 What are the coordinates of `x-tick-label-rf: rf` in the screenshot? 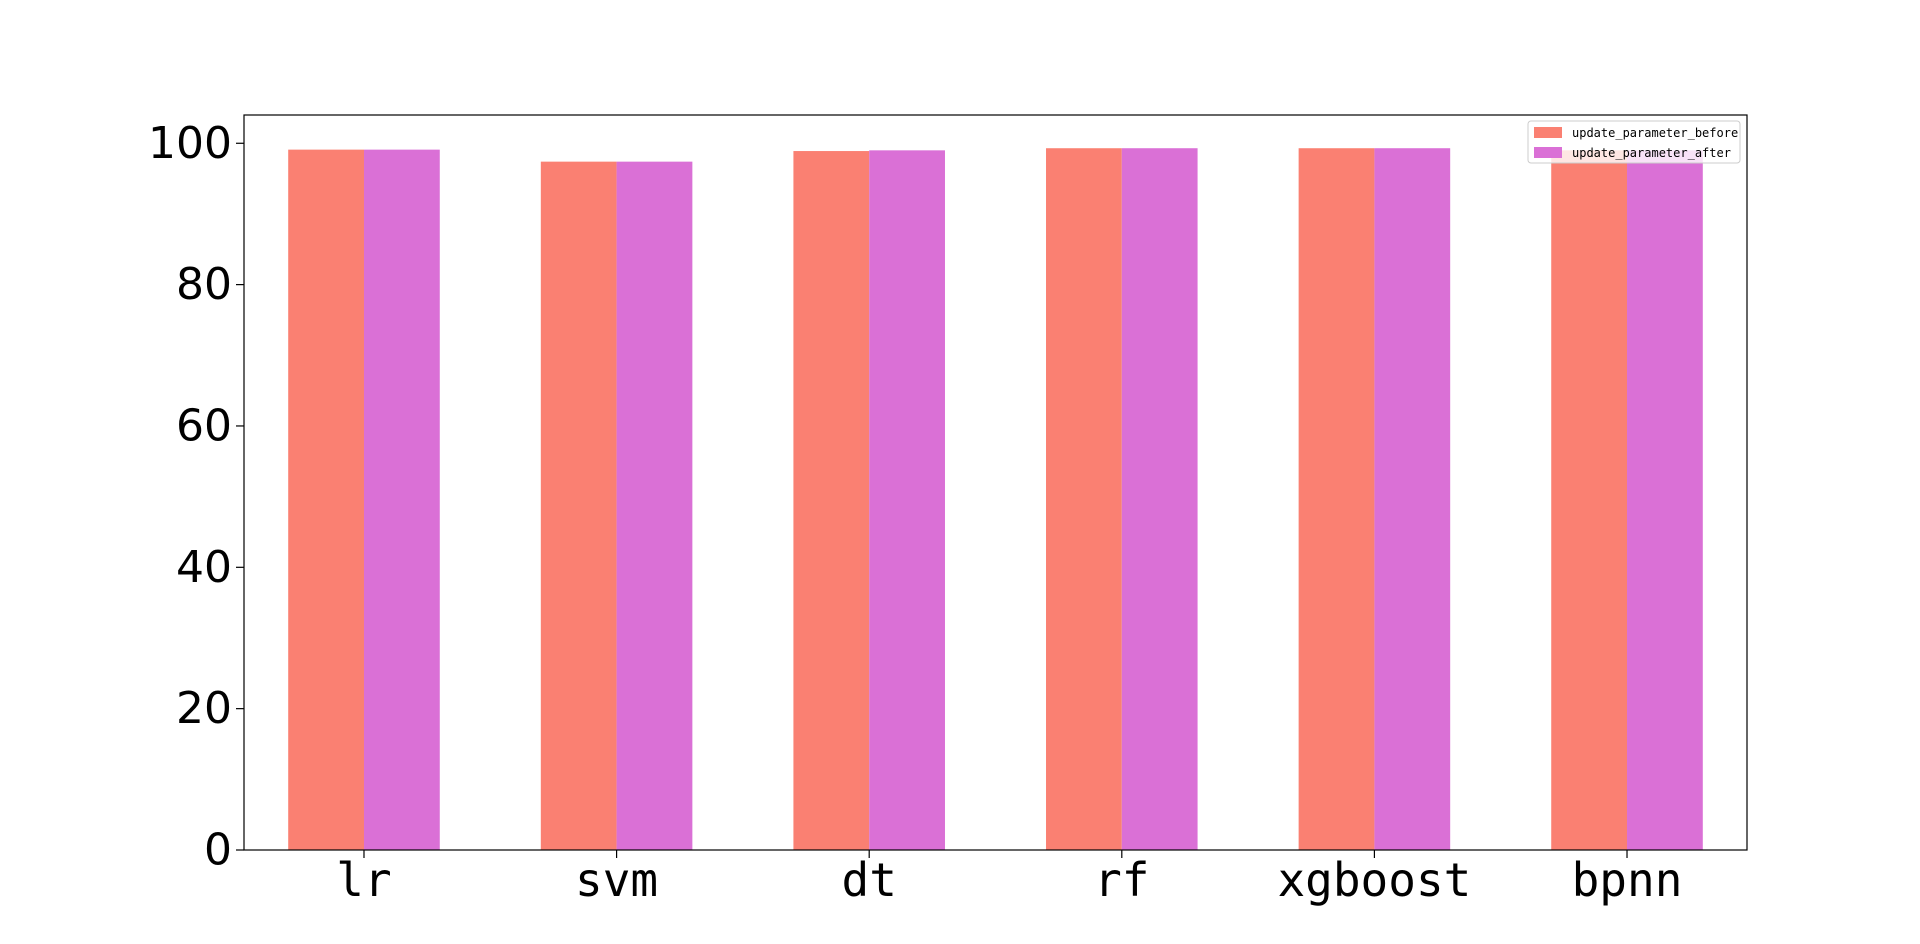 It's located at (1121, 880).